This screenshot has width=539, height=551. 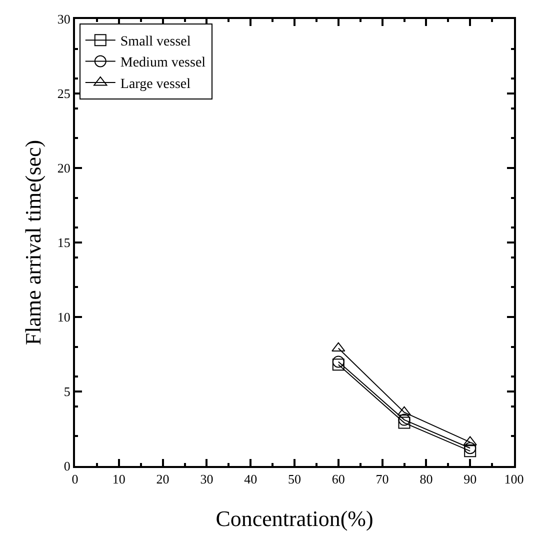 I want to click on x-tick-label: 10, so click(x=119, y=479).